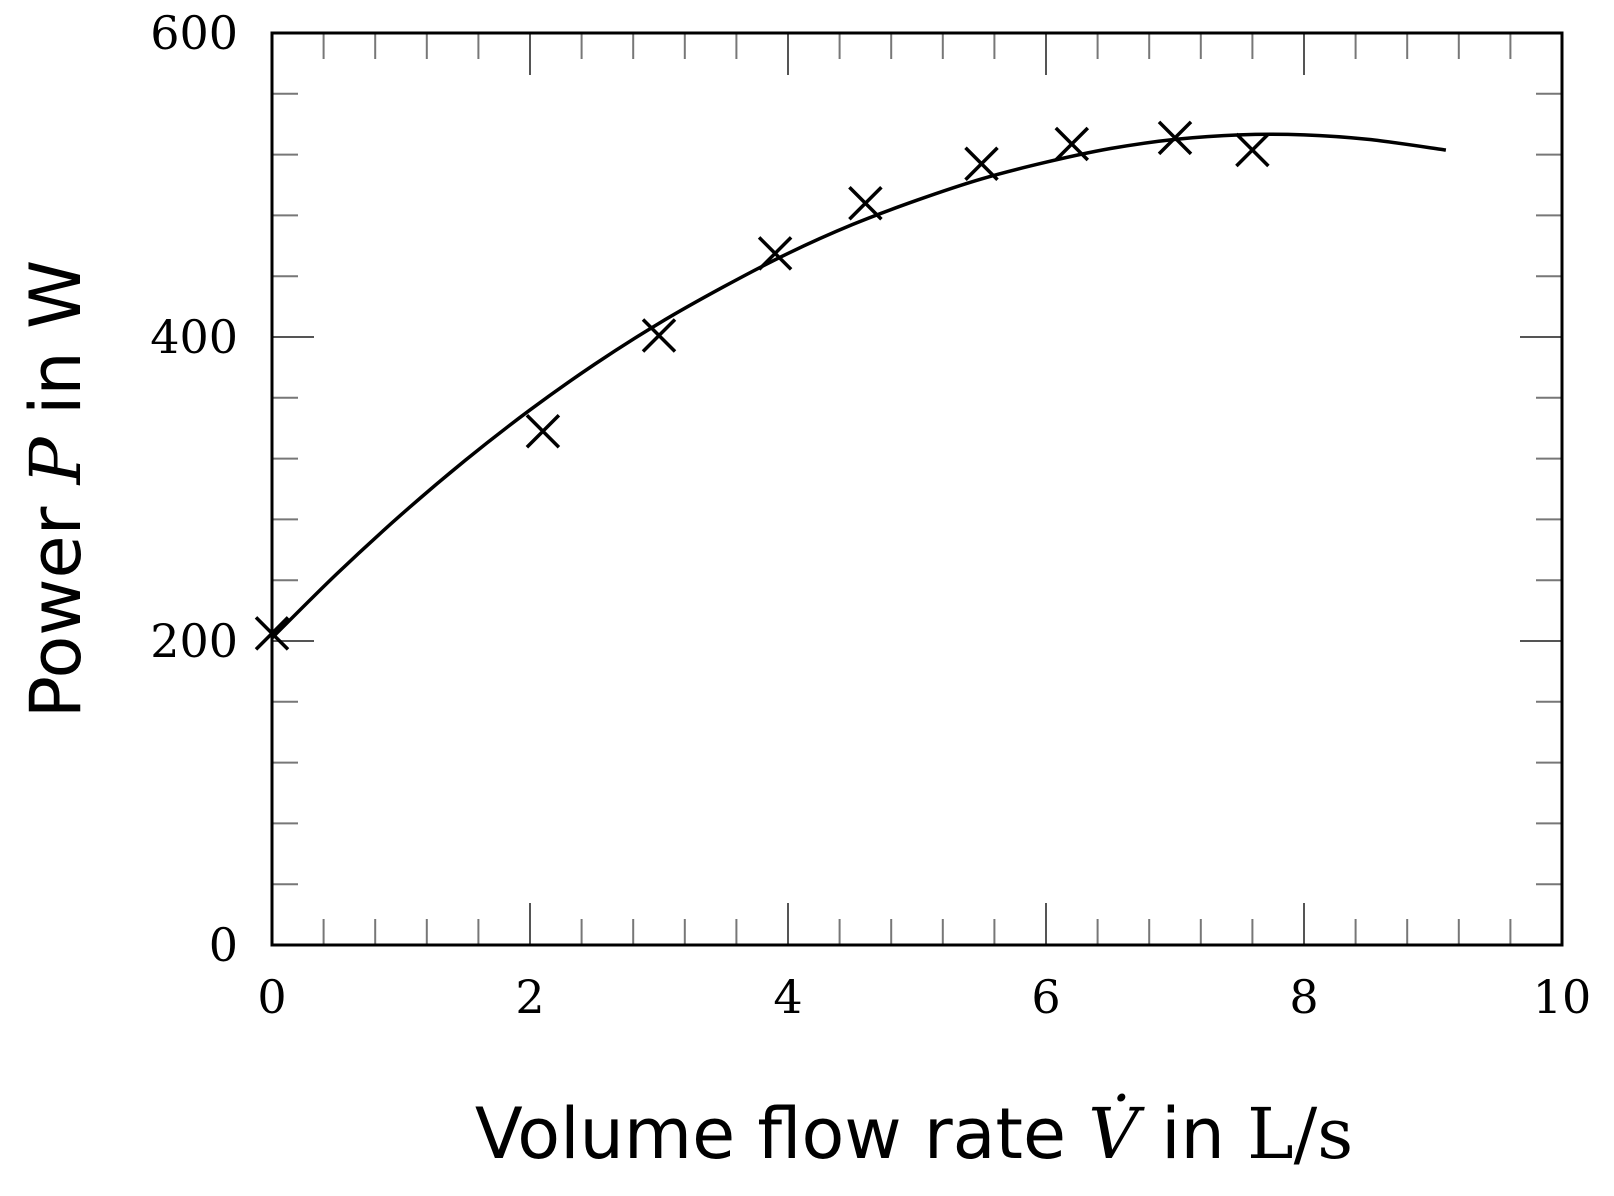 The height and width of the screenshot is (1196, 1614). I want to click on x-tick-label: 6, so click(1045, 997).